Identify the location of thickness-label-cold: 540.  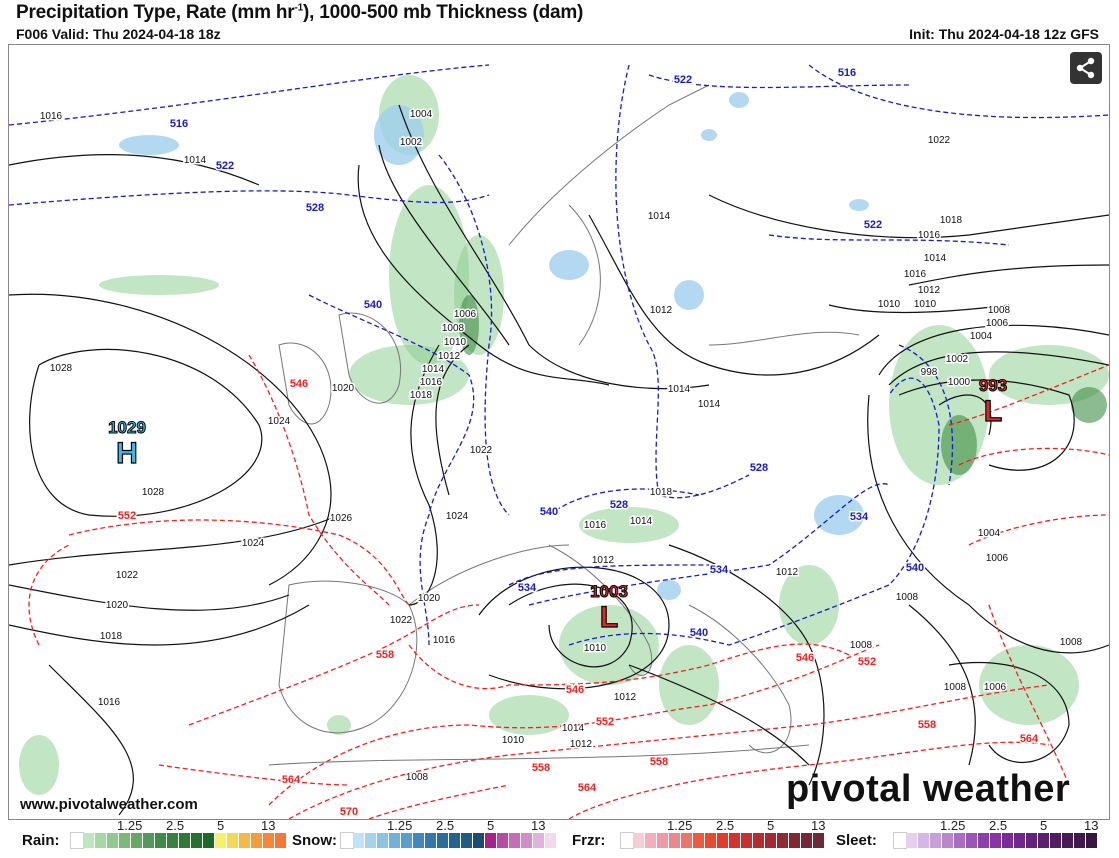
(699, 633).